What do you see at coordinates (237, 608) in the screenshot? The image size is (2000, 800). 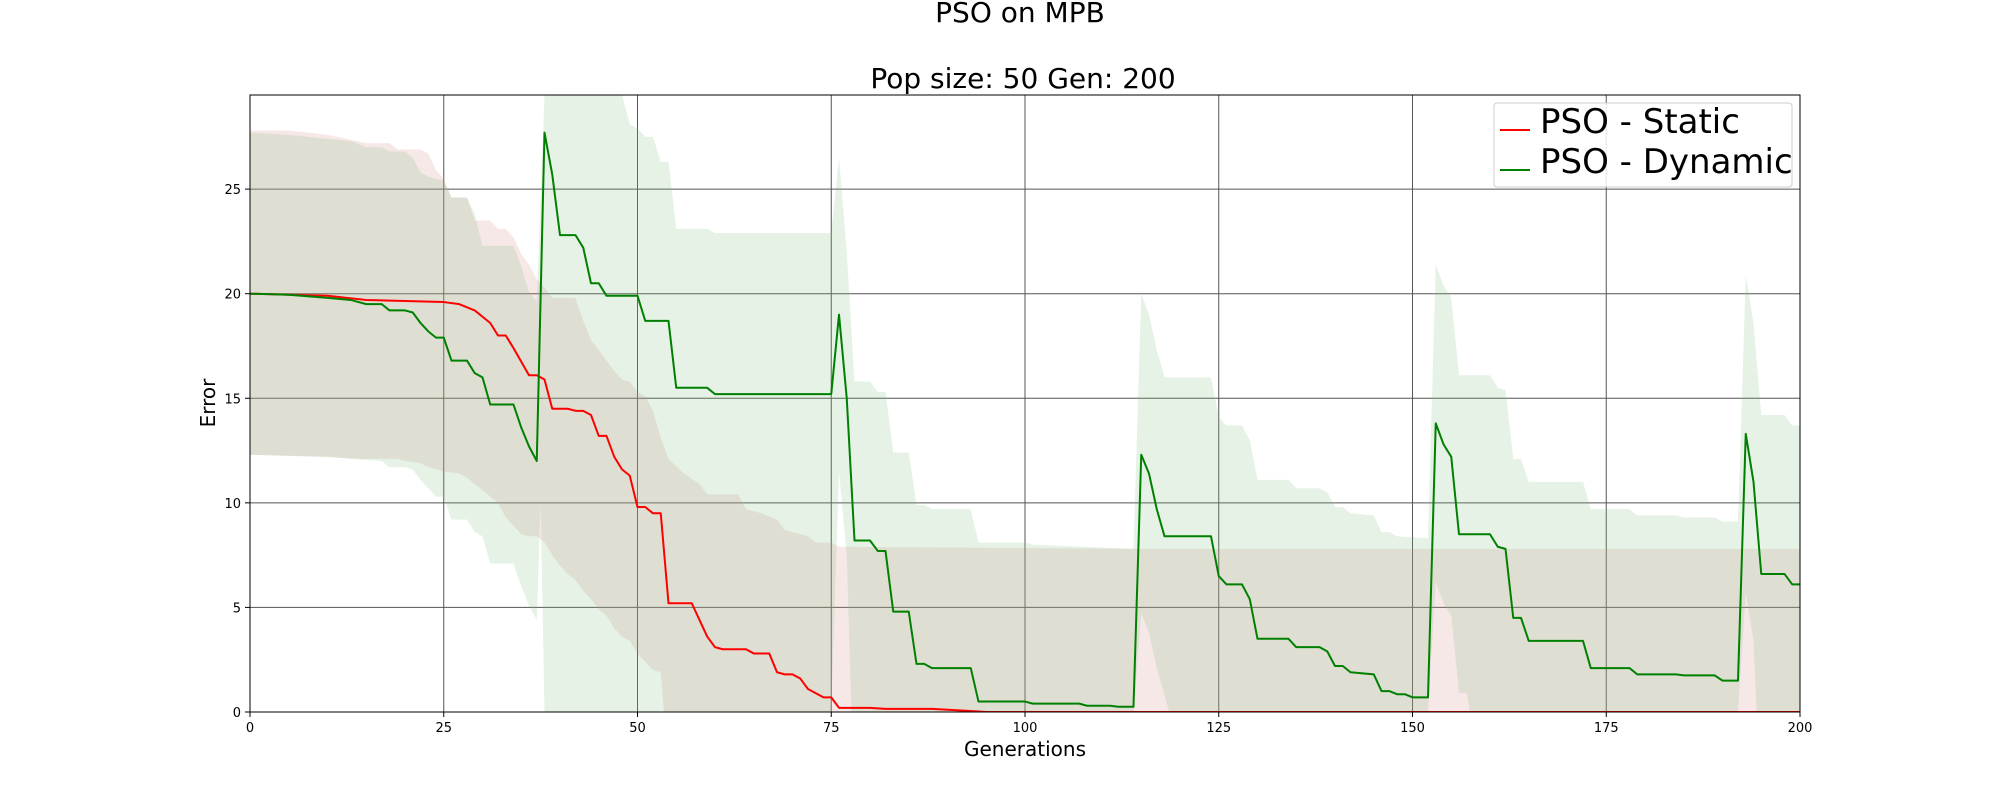 I see `y-tick-label-1: 5` at bounding box center [237, 608].